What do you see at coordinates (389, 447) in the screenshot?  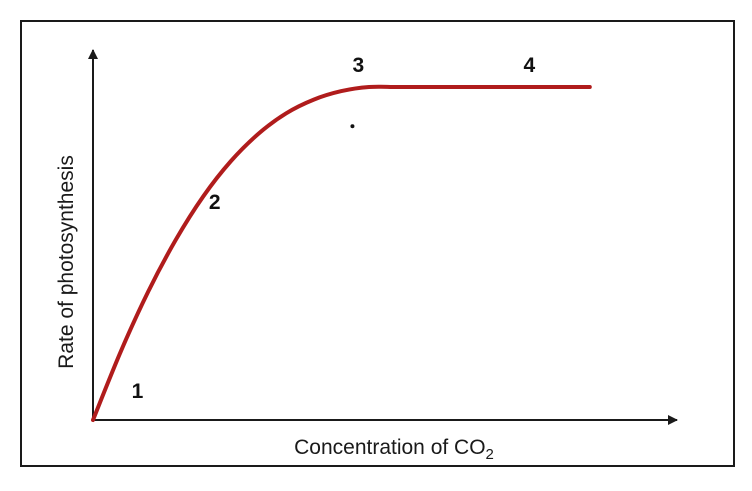 I see `x-axis-label-text: Concentration of CO` at bounding box center [389, 447].